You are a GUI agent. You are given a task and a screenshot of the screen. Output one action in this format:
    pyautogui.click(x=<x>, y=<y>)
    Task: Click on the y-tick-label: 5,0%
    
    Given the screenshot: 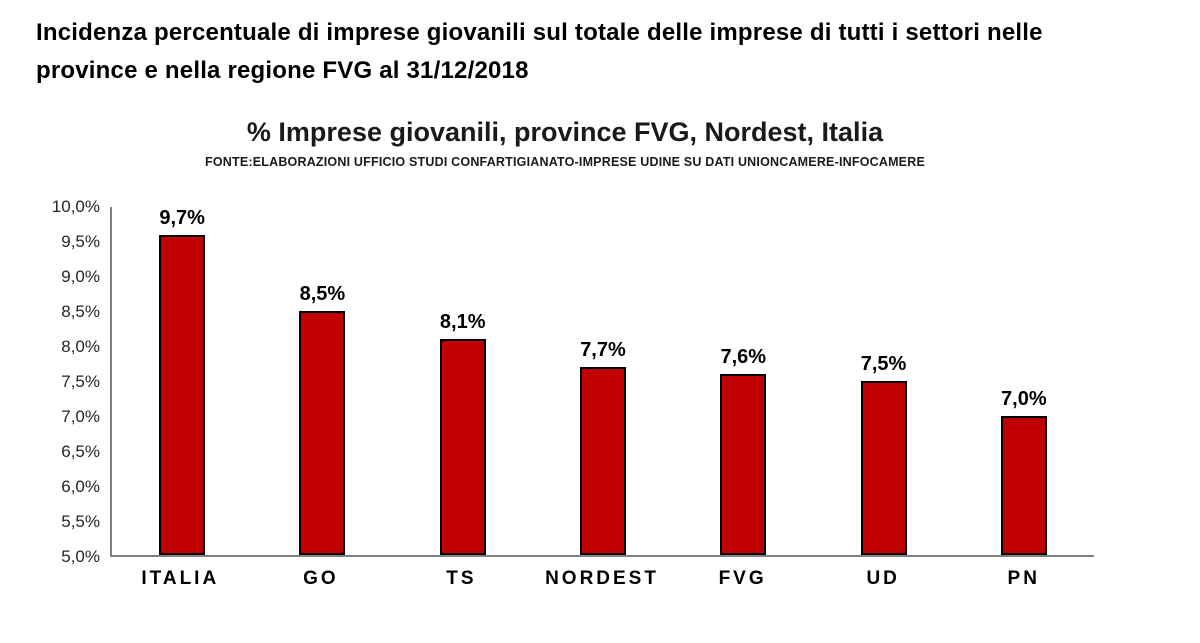 What is the action you would take?
    pyautogui.click(x=80, y=556)
    